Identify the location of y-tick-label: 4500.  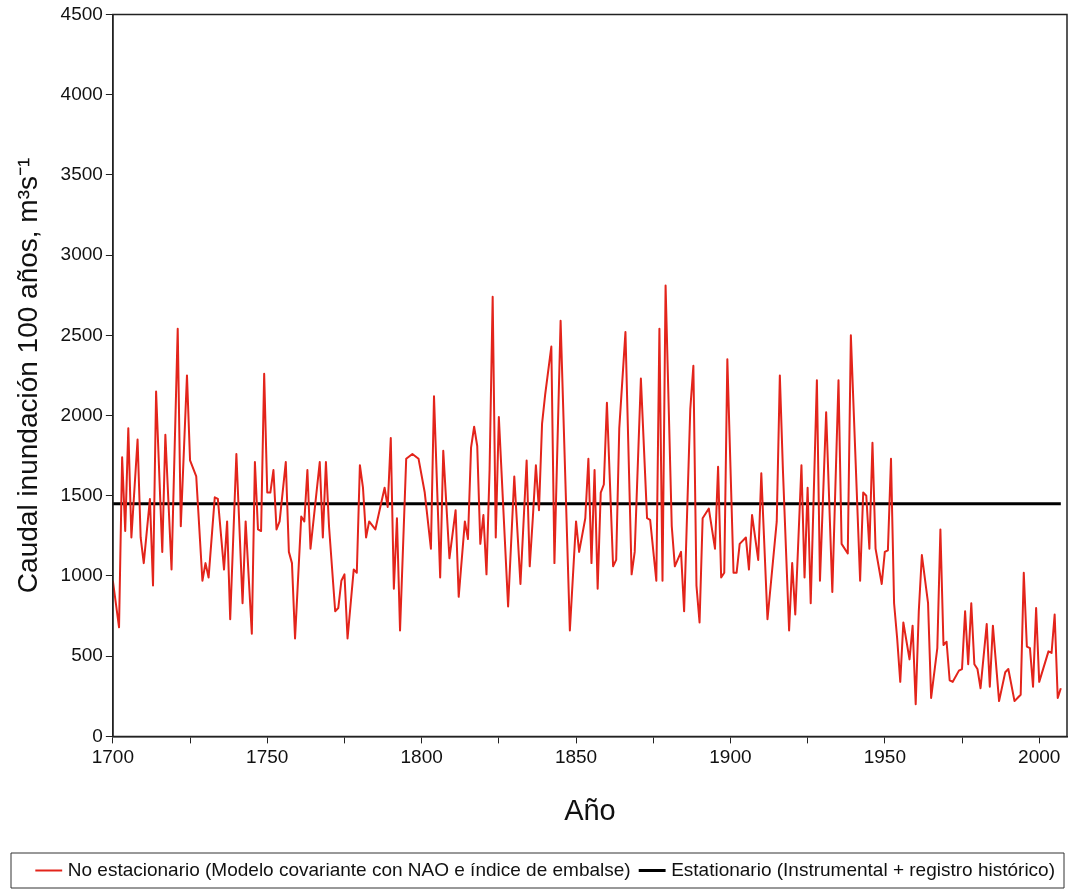
(81, 13).